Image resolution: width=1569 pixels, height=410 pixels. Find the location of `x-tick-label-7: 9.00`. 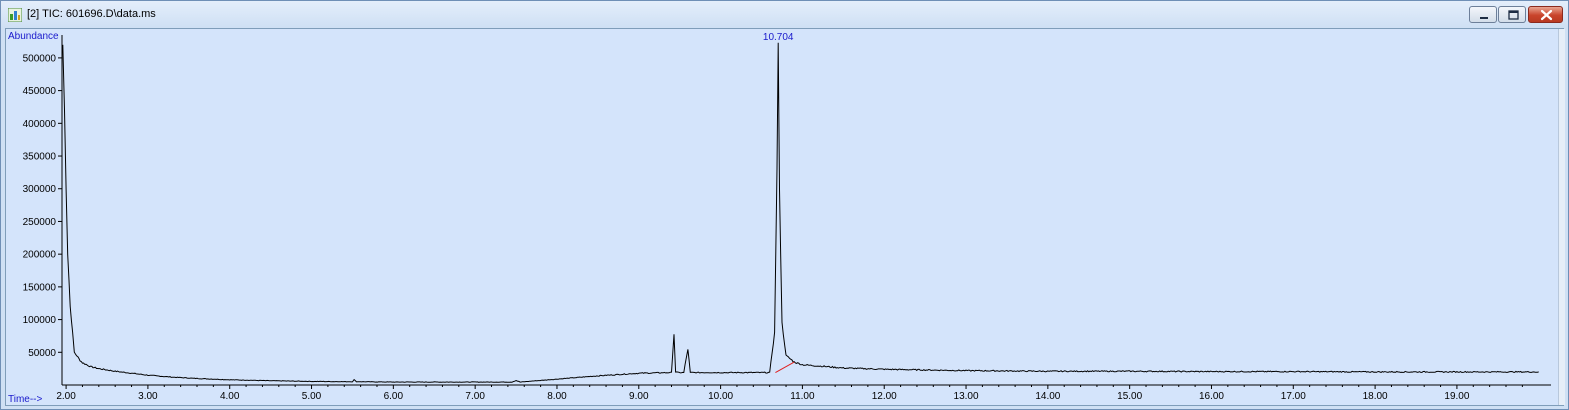

x-tick-label-7: 9.00 is located at coordinates (639, 396).